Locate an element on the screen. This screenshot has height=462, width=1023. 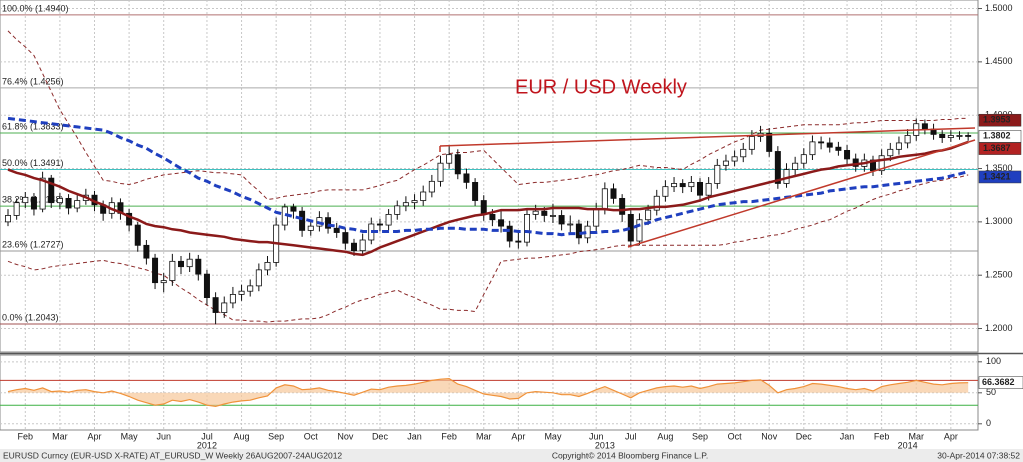
x-tick-label: May is located at coordinates (130, 436).